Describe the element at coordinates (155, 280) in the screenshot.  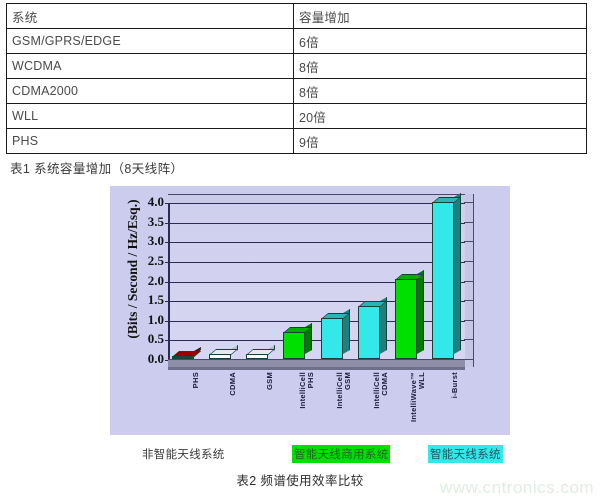
I see `y-tick-label: 2.0` at that location.